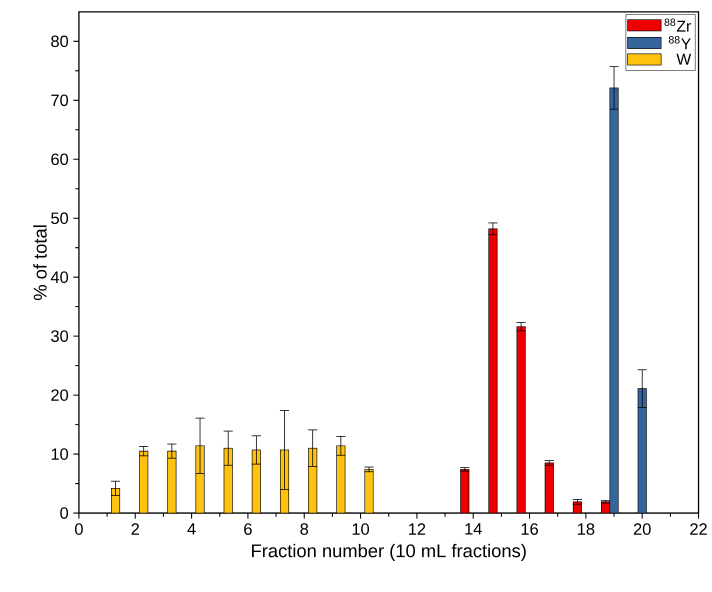 The image size is (712, 592). Describe the element at coordinates (586, 529) in the screenshot. I see `x-tick-label: 18` at that location.